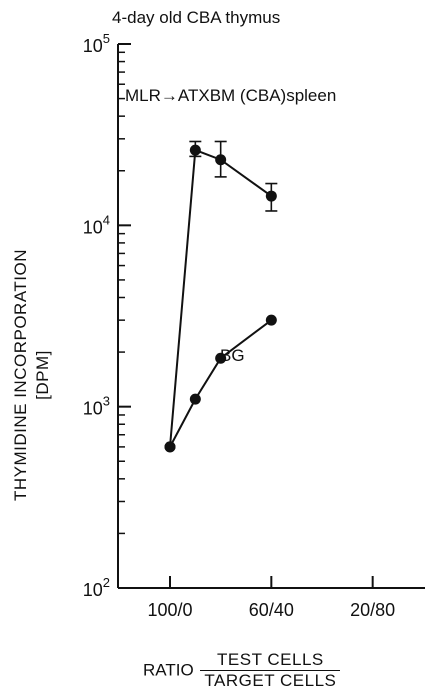 This screenshot has width=429, height=696. What do you see at coordinates (32, 375) in the screenshot?
I see `y-axis-label: THYMIDINE INCORPORATION [DPM]` at bounding box center [32, 375].